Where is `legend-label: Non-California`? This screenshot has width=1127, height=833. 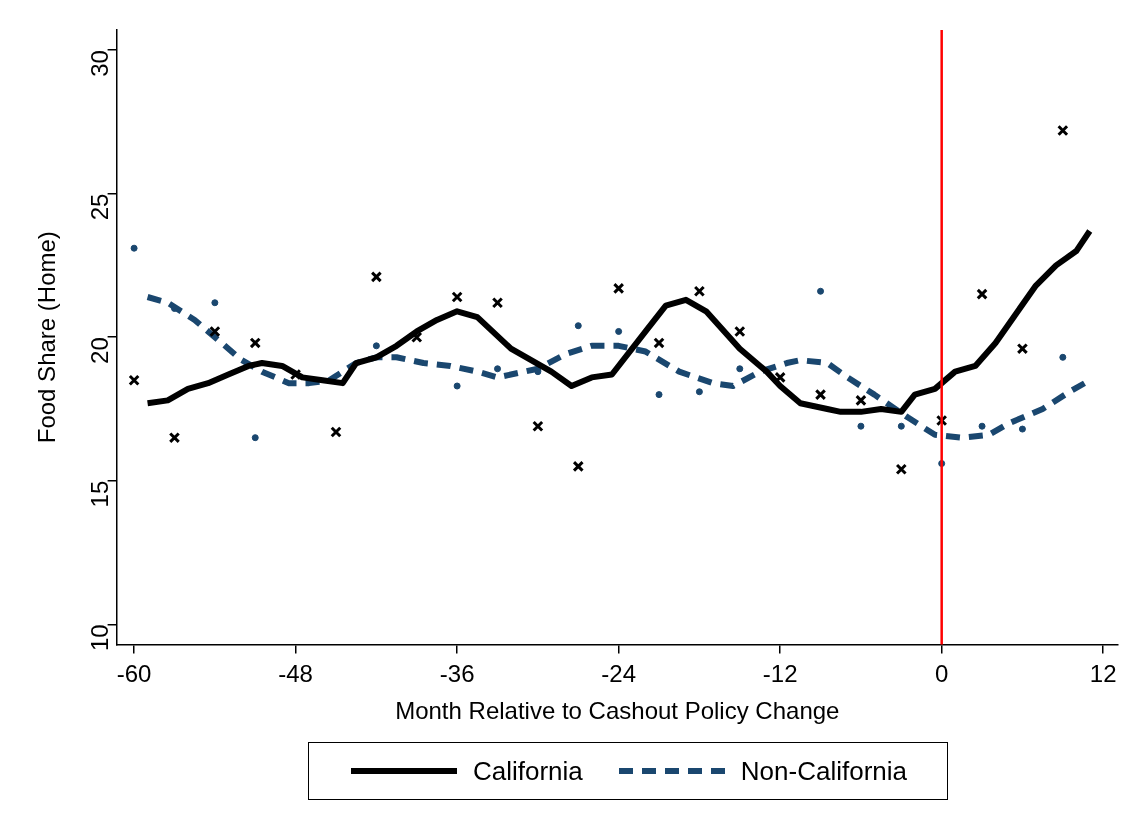 legend-label: Non-California is located at coordinates (823, 771).